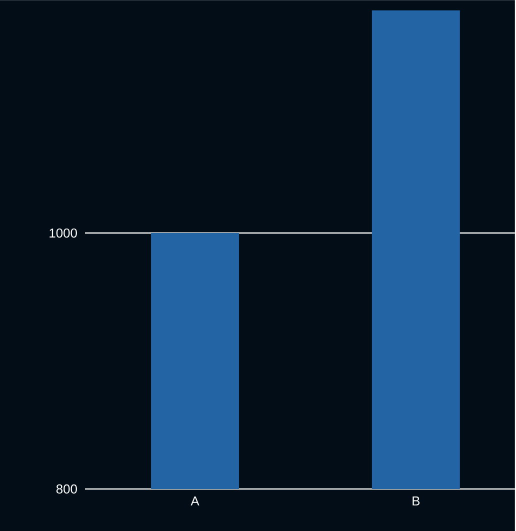 The width and height of the screenshot is (516, 531). What do you see at coordinates (67, 489) in the screenshot?
I see `y-tick-label: 800` at bounding box center [67, 489].